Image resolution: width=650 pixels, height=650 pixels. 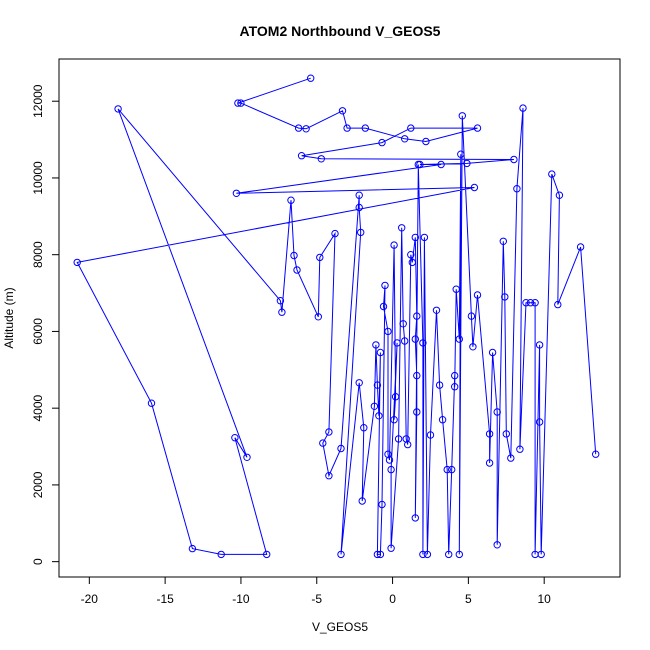 I want to click on y-tick-label: 8000, so click(x=38, y=254).